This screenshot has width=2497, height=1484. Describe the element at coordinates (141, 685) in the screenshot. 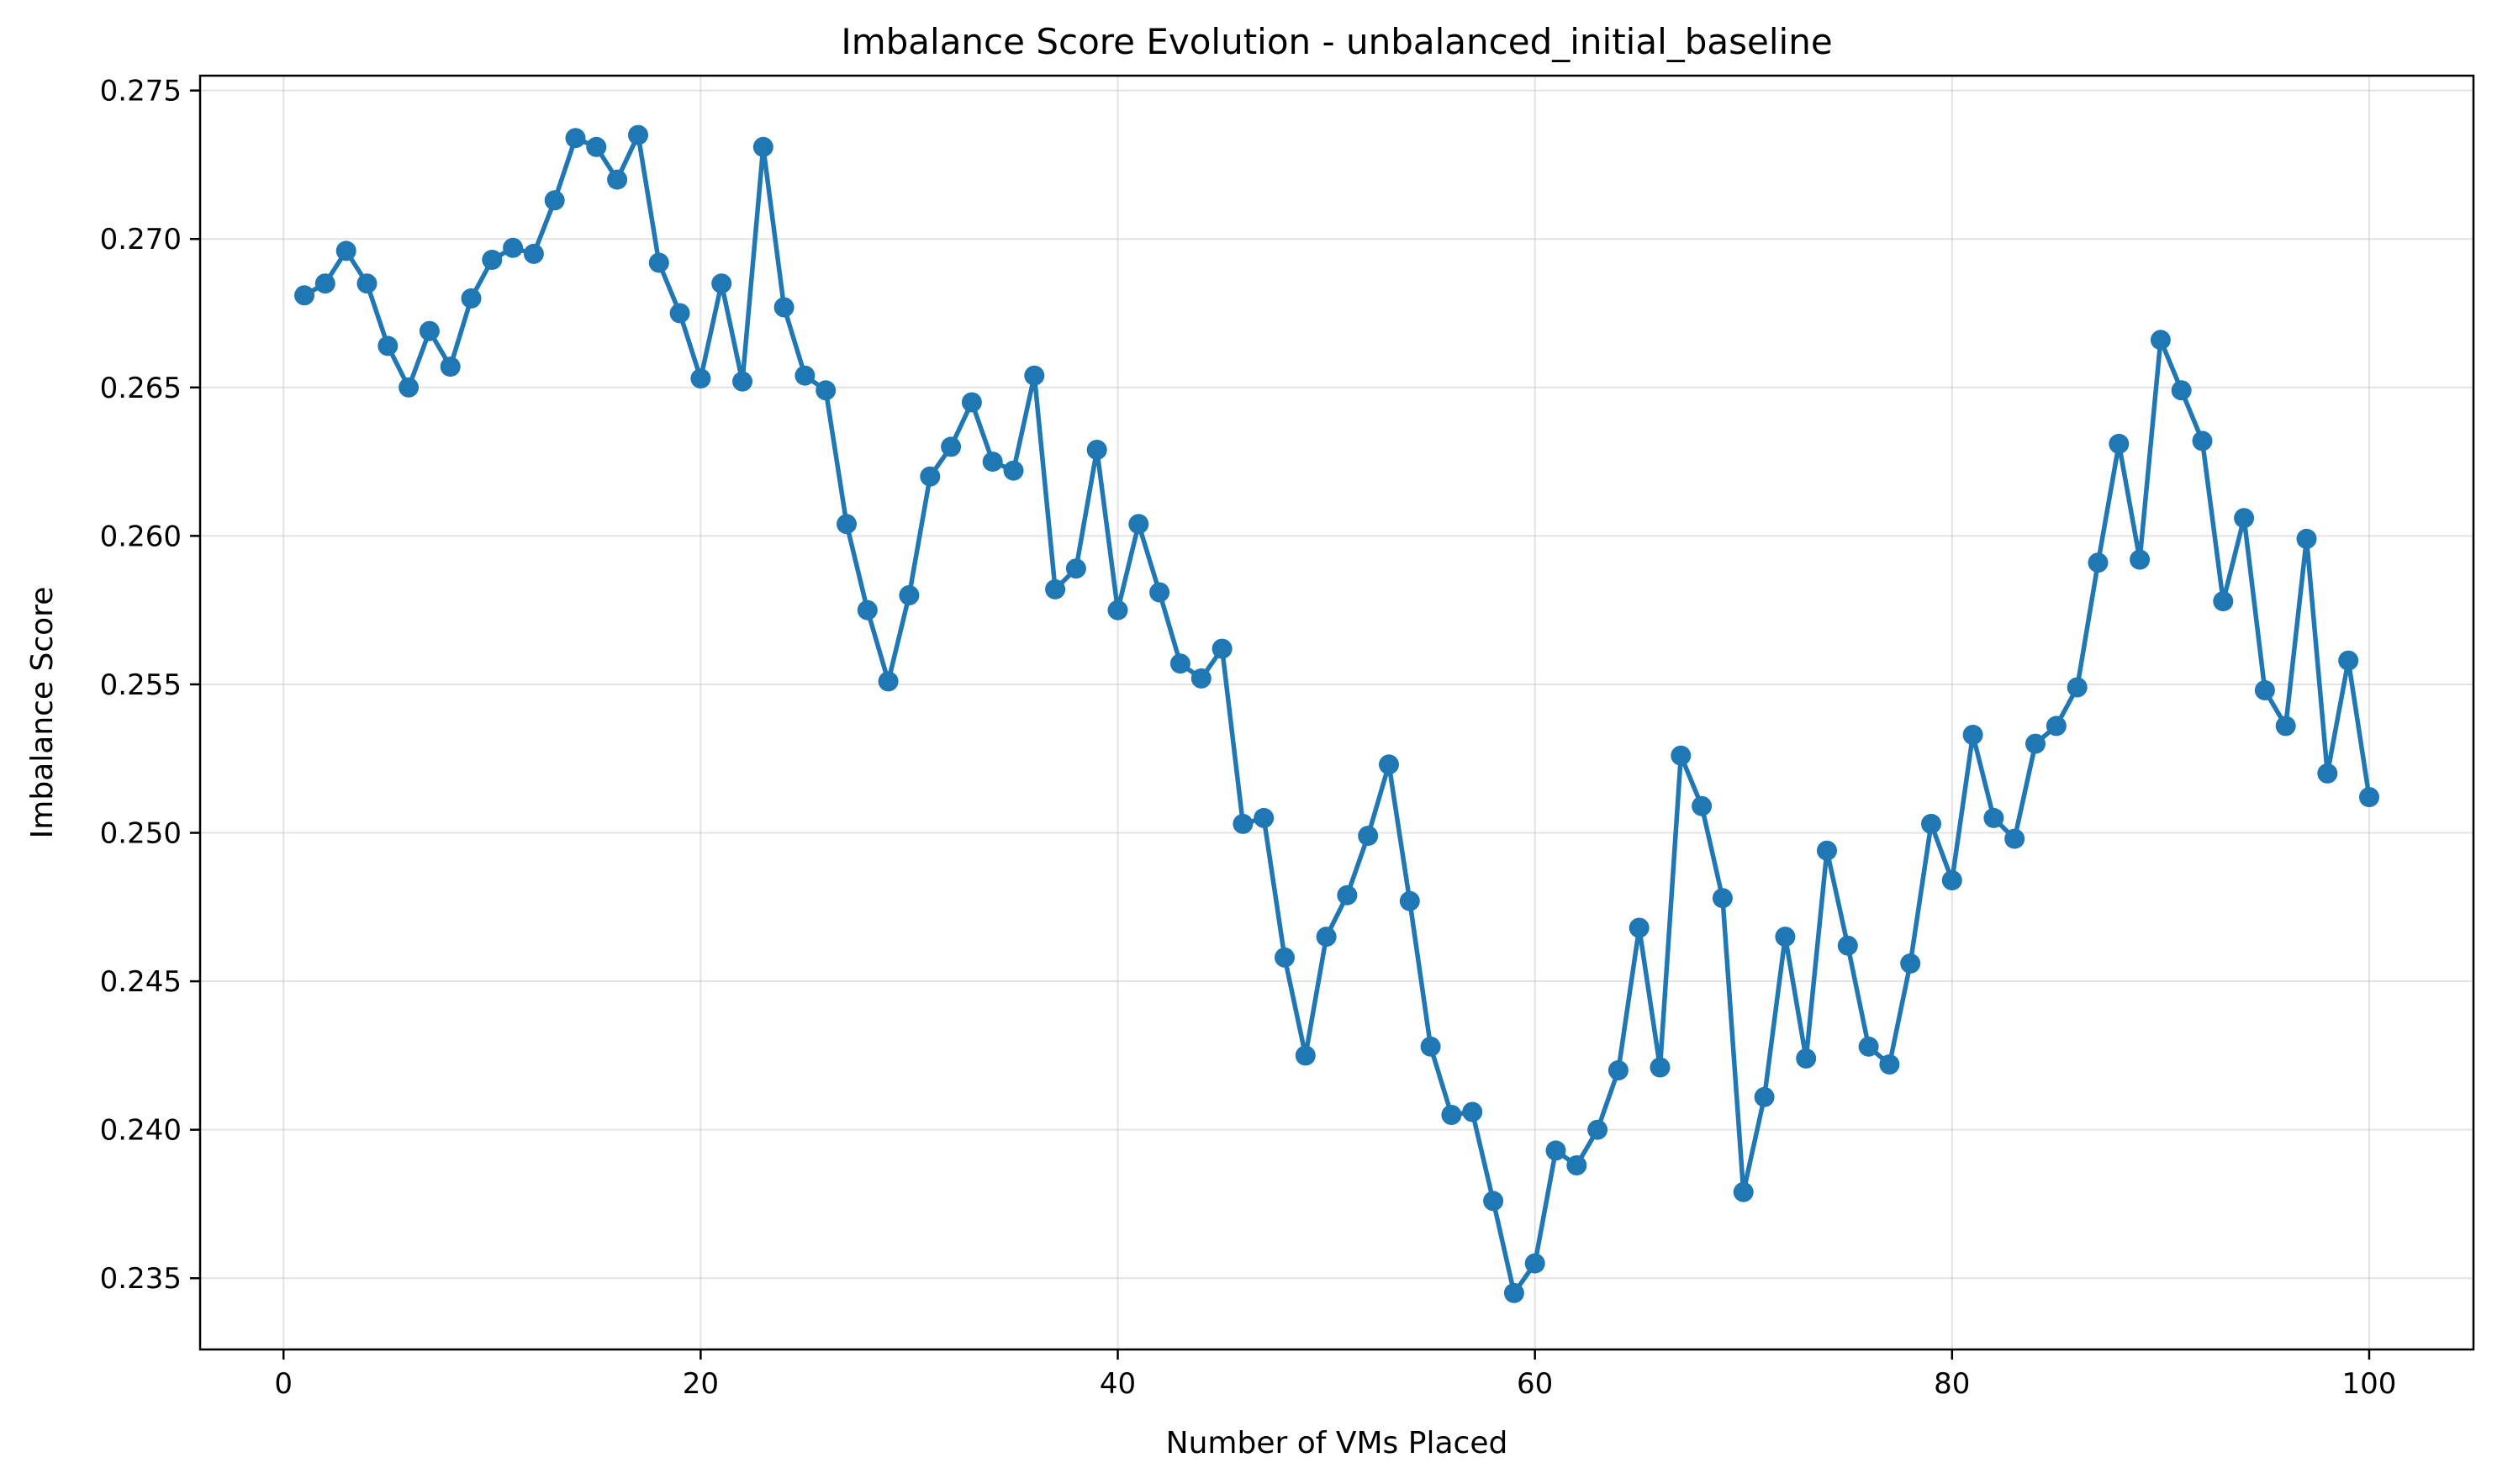

I see `y-tick-label: 0.255` at that location.